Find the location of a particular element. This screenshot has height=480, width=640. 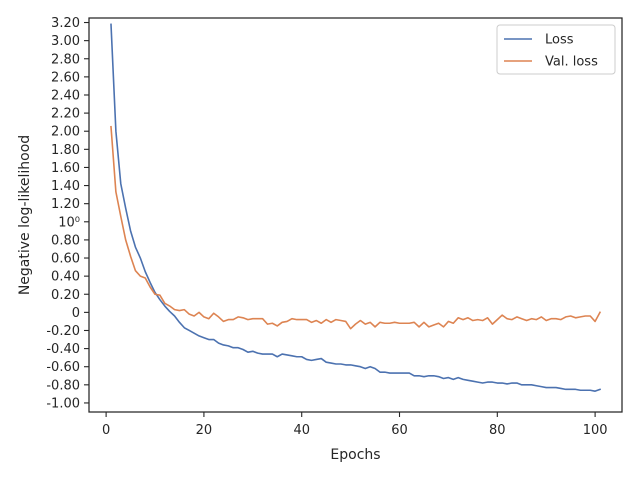

x-axis: 0 20 40 60 80 100 is located at coordinates (355, 425).